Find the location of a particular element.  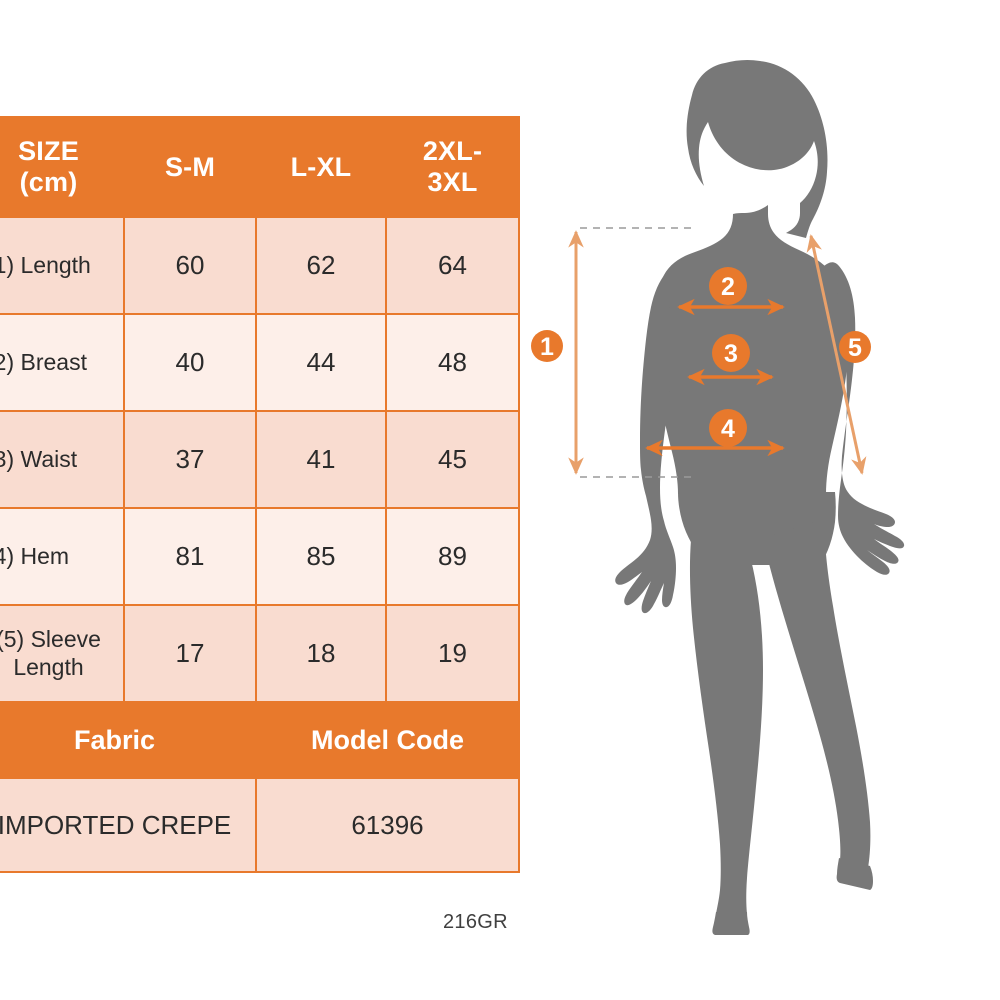

table-header-row: SIZE (cm) S-M L-XL 2XL- 3XL is located at coordinates (260, 167).